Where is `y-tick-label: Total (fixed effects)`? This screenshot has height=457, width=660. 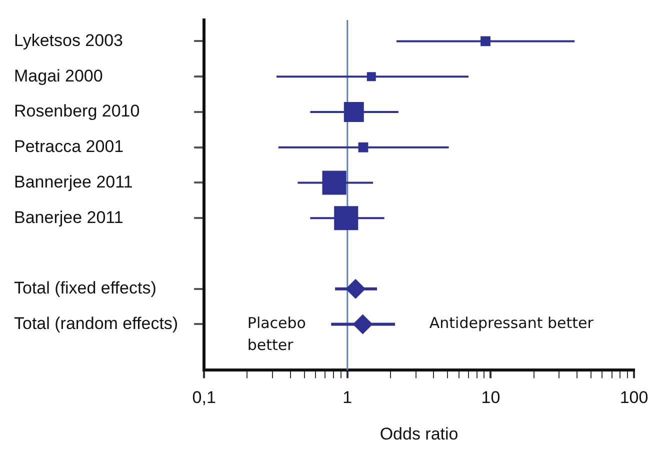
y-tick-label: Total (fixed effects) is located at coordinates (85, 288).